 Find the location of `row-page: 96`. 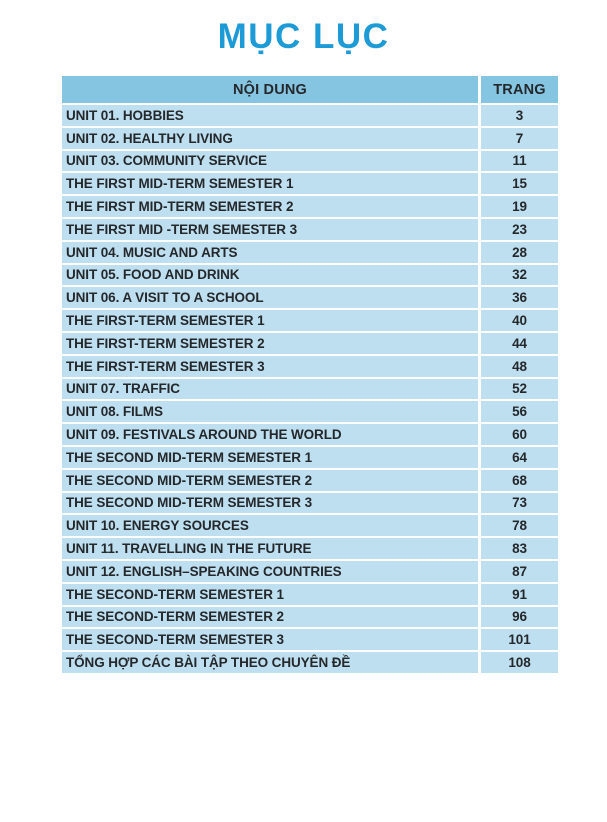

row-page: 96 is located at coordinates (519, 617).